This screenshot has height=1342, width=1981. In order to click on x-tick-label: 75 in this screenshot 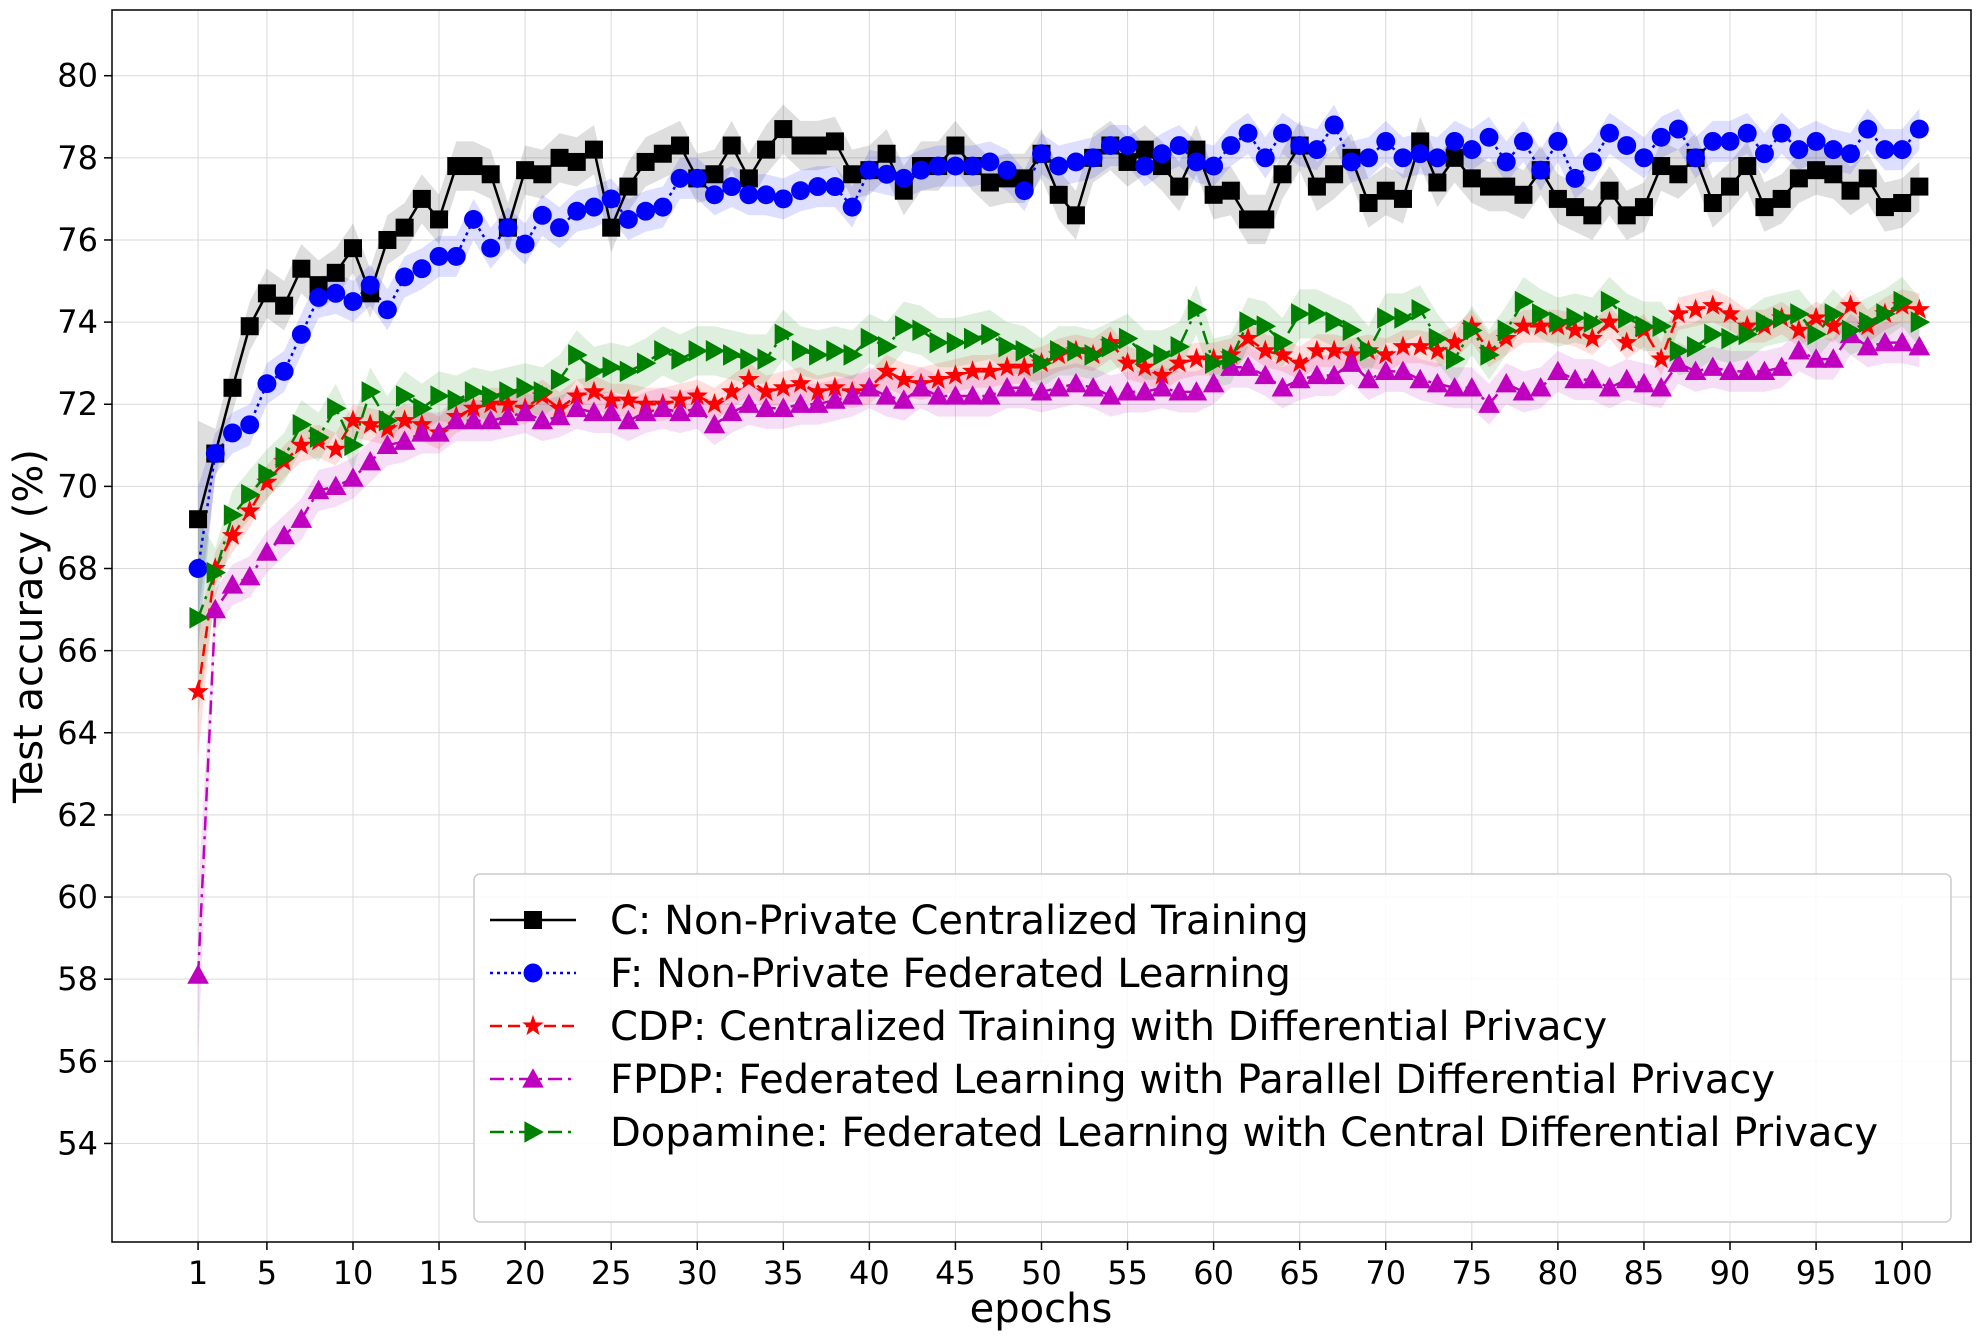, I will do `click(1471, 1273)`.